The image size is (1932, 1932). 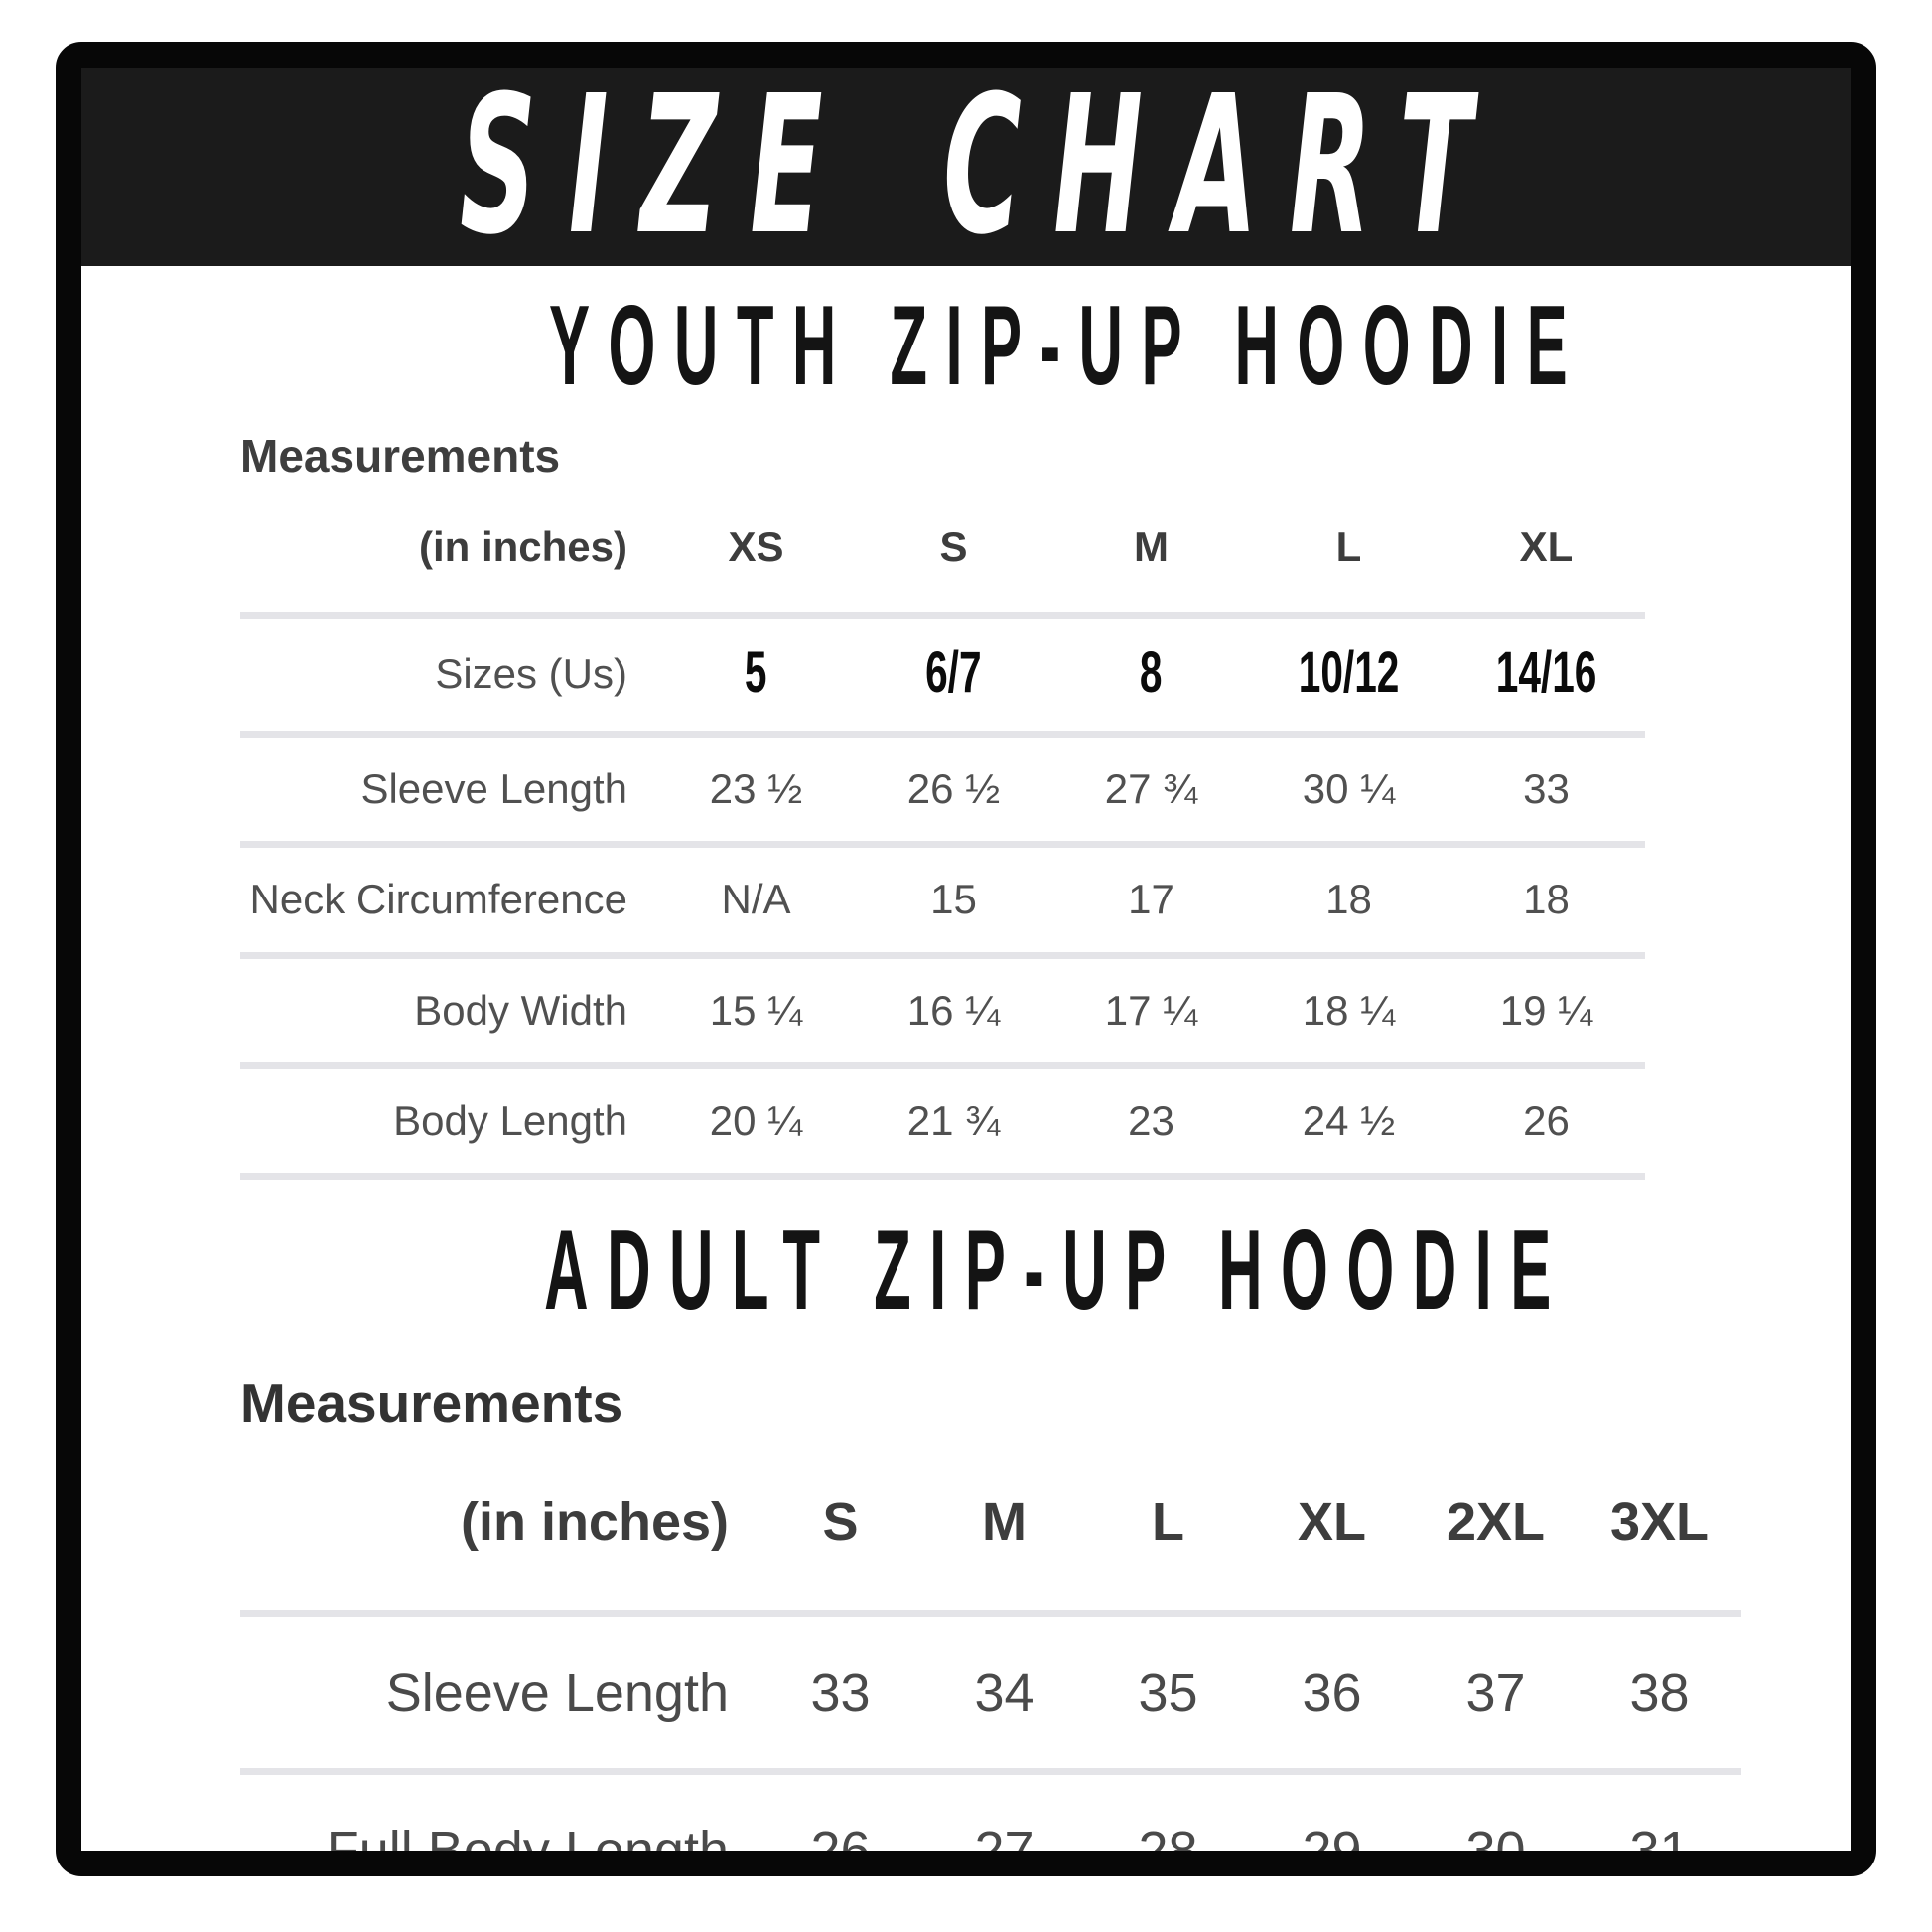 I want to click on row-label: Body Length, so click(x=510, y=1120).